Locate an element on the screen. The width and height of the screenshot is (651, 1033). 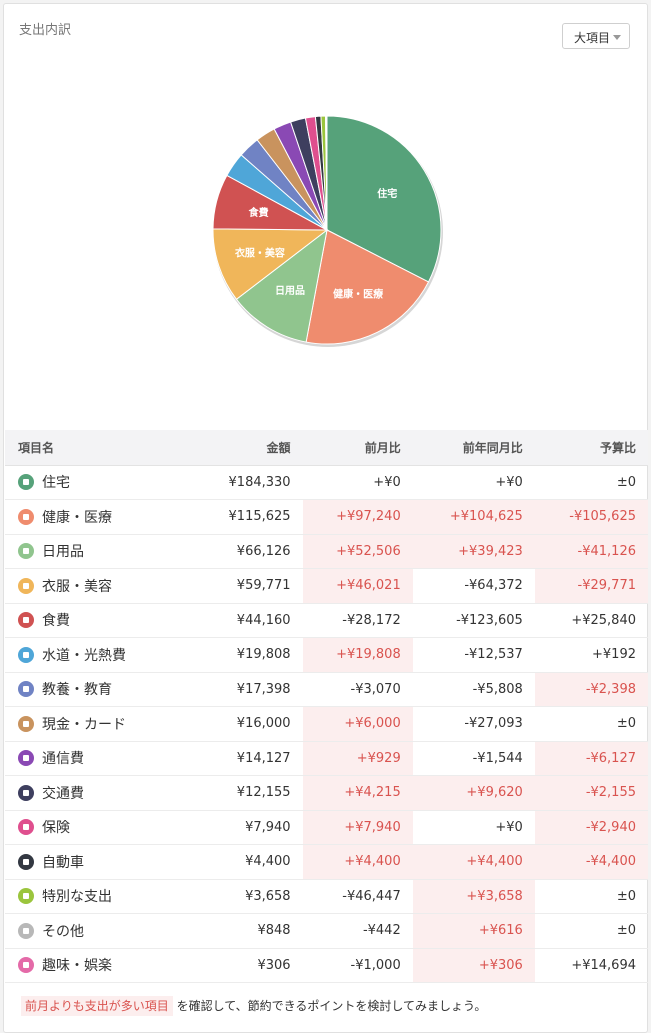
table-row: 日用品¥66,126+¥52,506+¥39,423-¥41,126 is located at coordinates (326, 551).